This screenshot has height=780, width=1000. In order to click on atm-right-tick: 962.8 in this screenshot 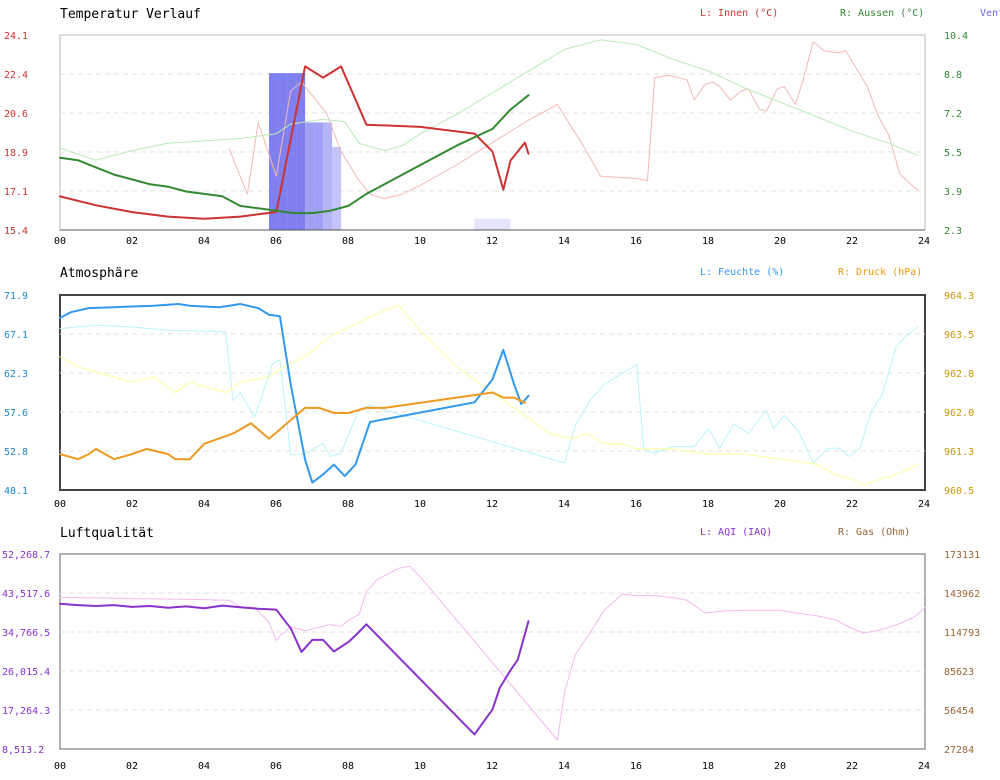, I will do `click(959, 374)`.